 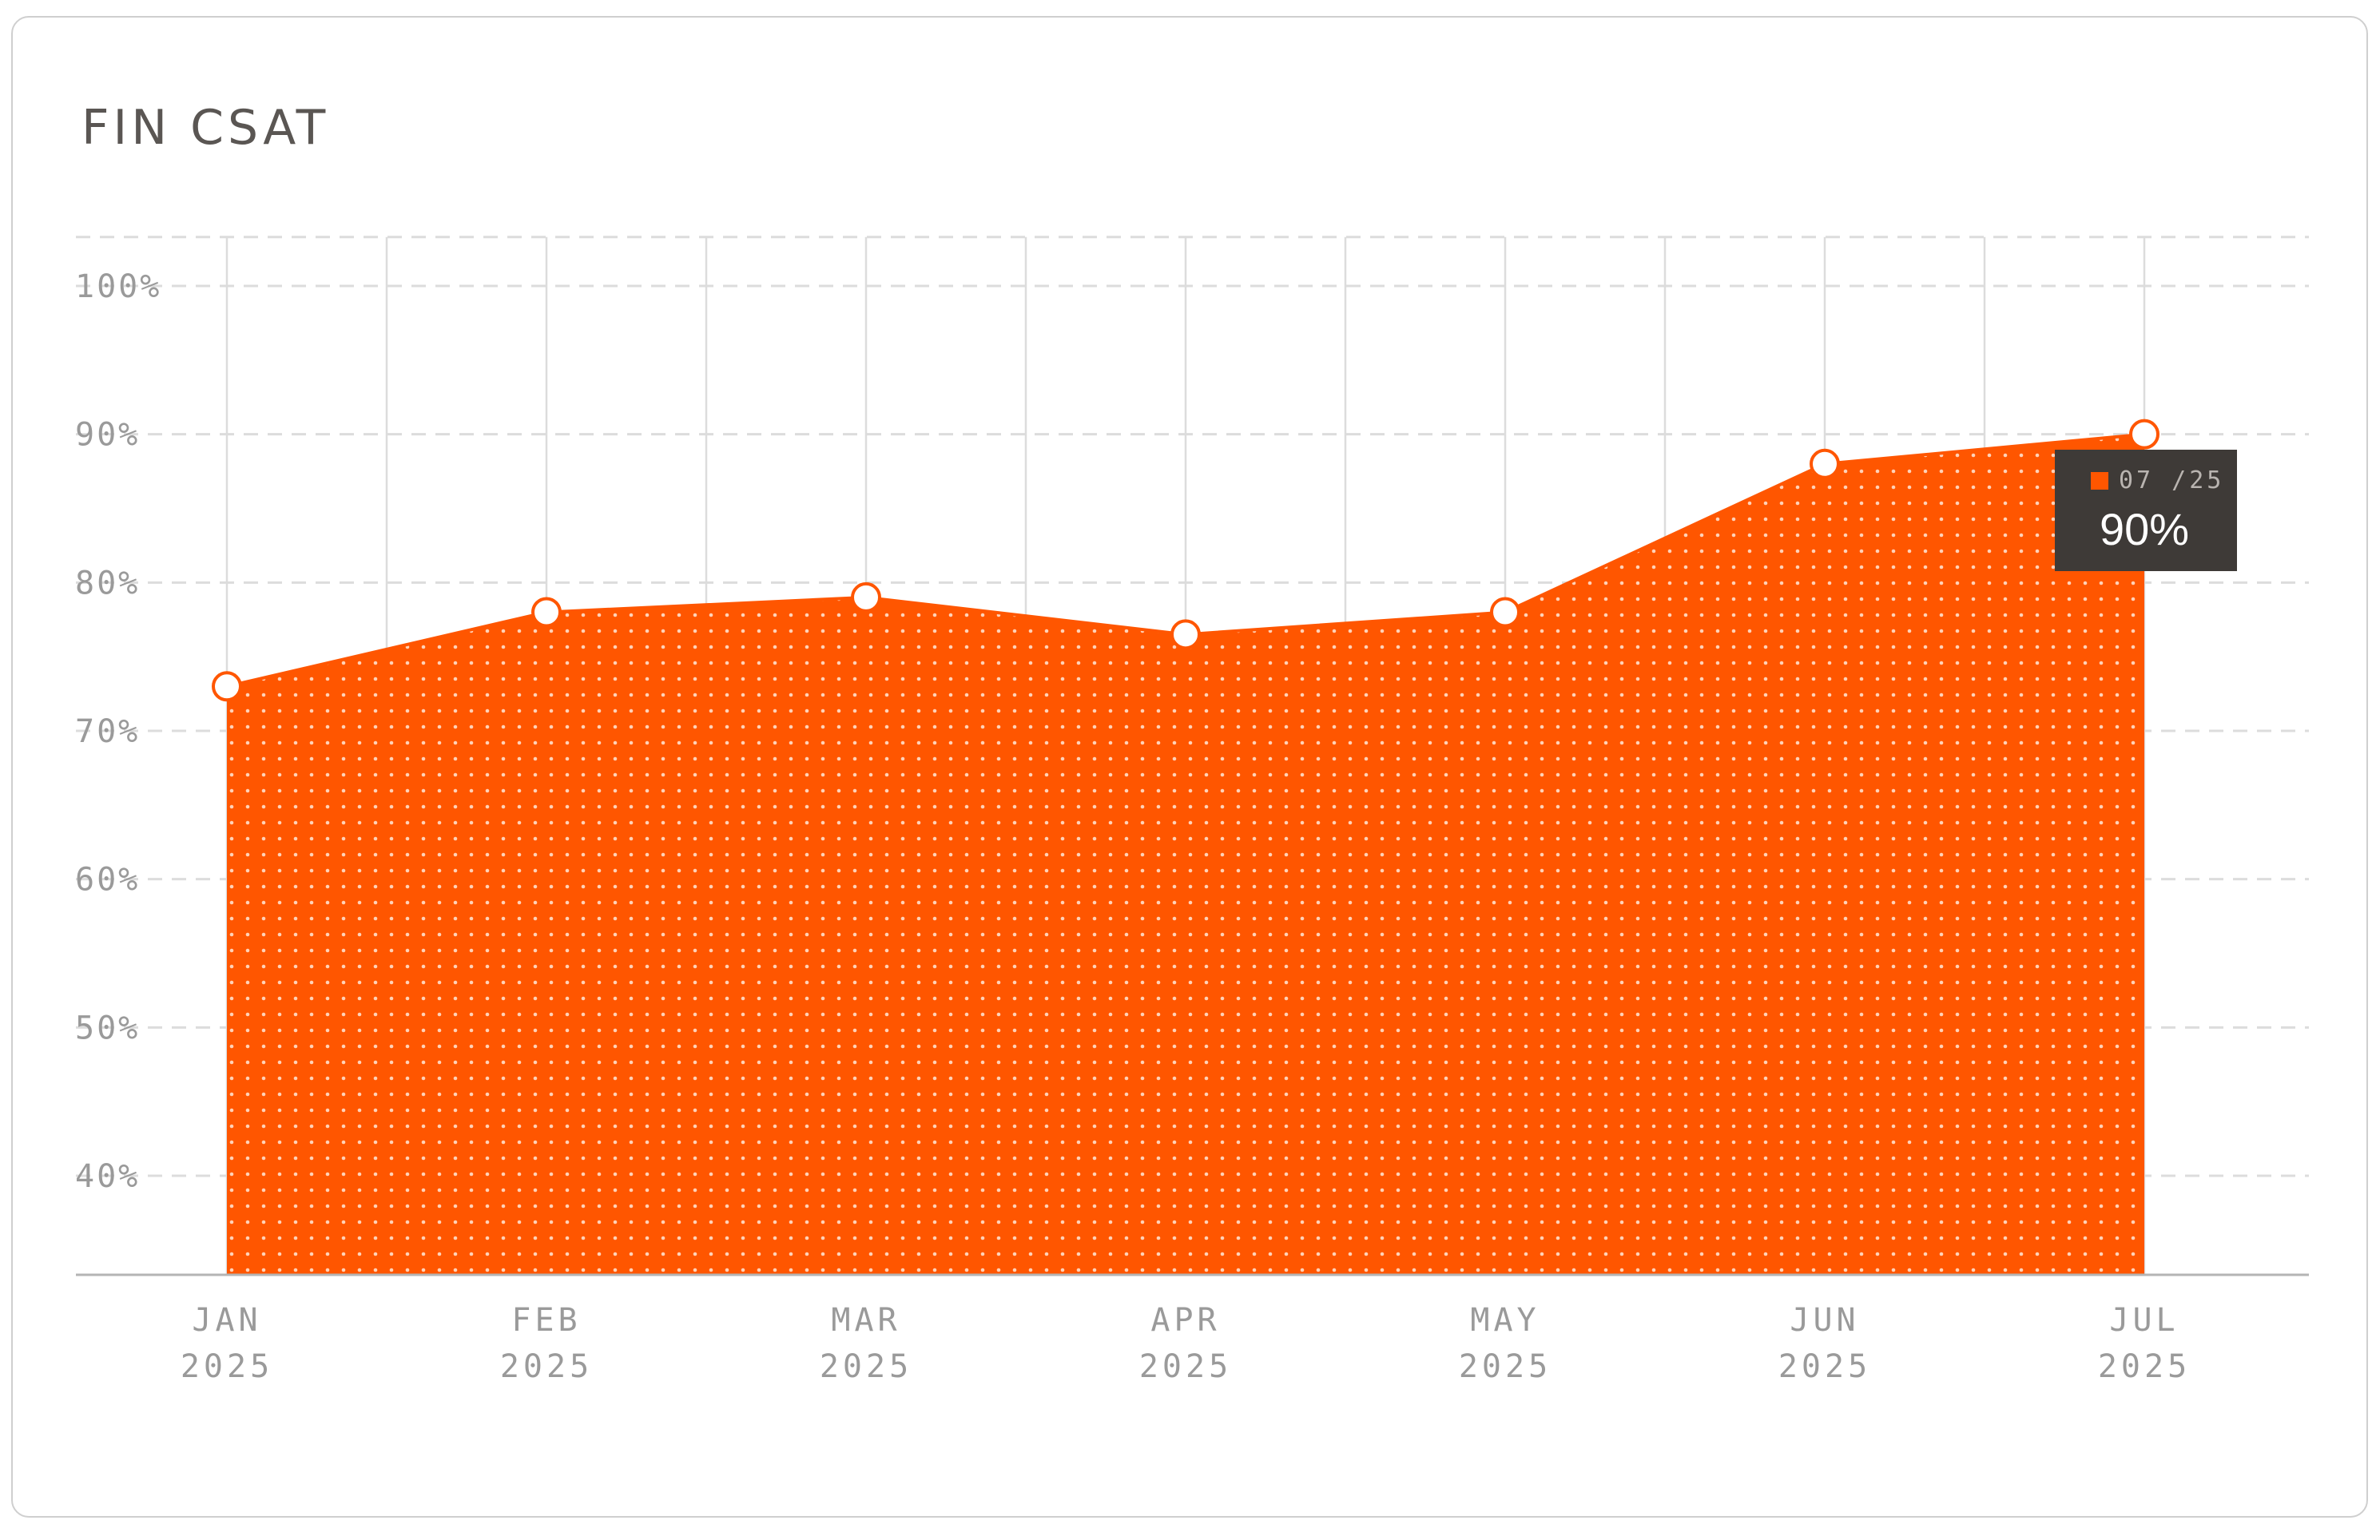 What do you see at coordinates (107, 1176) in the screenshot?
I see `y-tick-label: 40%` at bounding box center [107, 1176].